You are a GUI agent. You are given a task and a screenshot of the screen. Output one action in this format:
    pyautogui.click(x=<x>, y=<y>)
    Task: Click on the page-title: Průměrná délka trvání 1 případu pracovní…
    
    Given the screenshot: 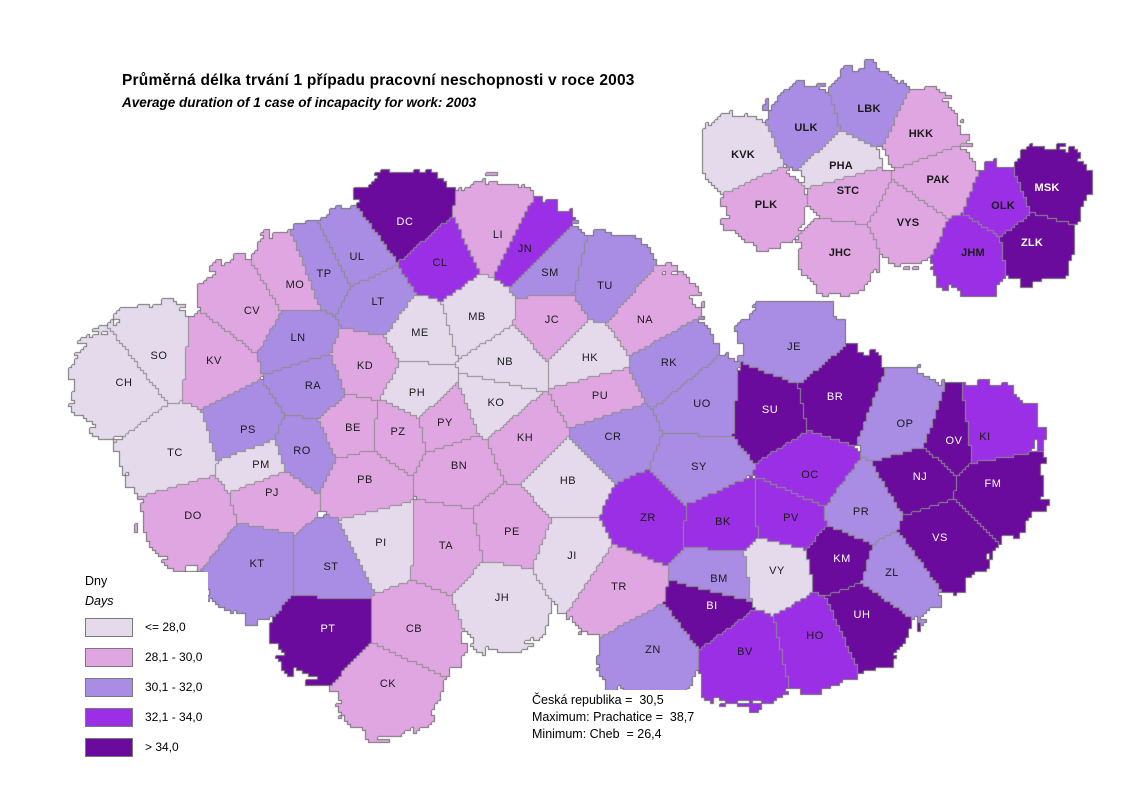 What is the action you would take?
    pyautogui.click(x=378, y=80)
    